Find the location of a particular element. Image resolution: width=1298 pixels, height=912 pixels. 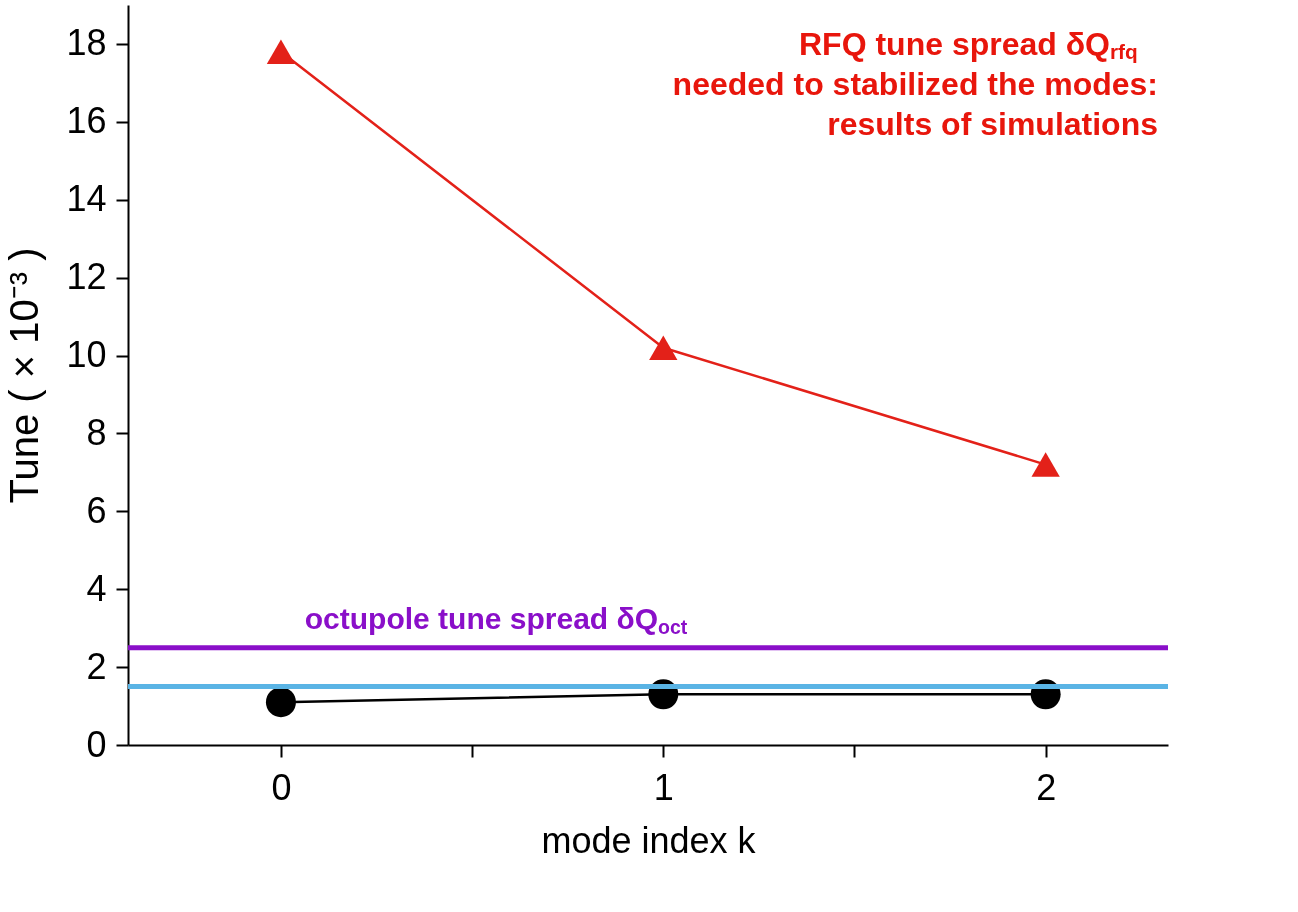

y-tick-label: 6 is located at coordinates (96, 510).